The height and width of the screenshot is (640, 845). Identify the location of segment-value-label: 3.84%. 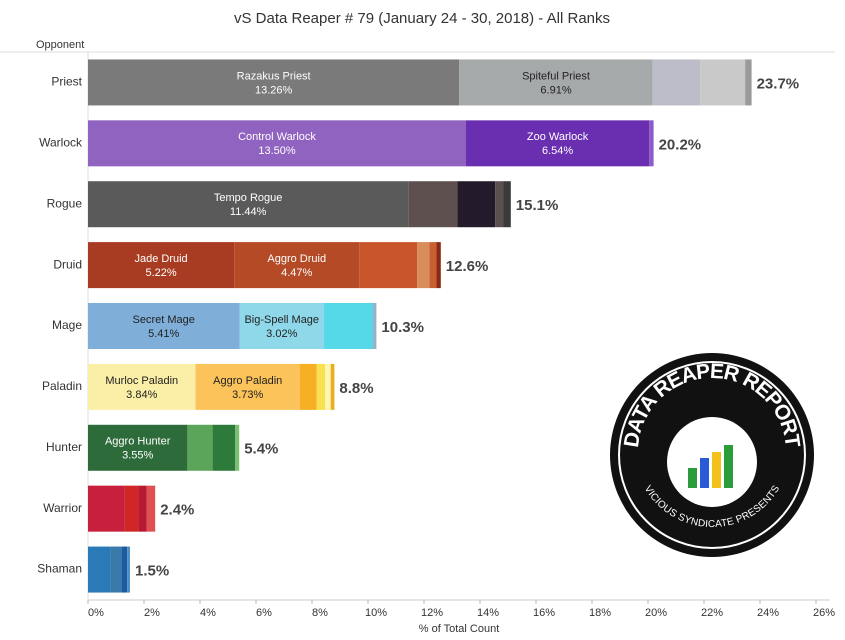
(141, 395).